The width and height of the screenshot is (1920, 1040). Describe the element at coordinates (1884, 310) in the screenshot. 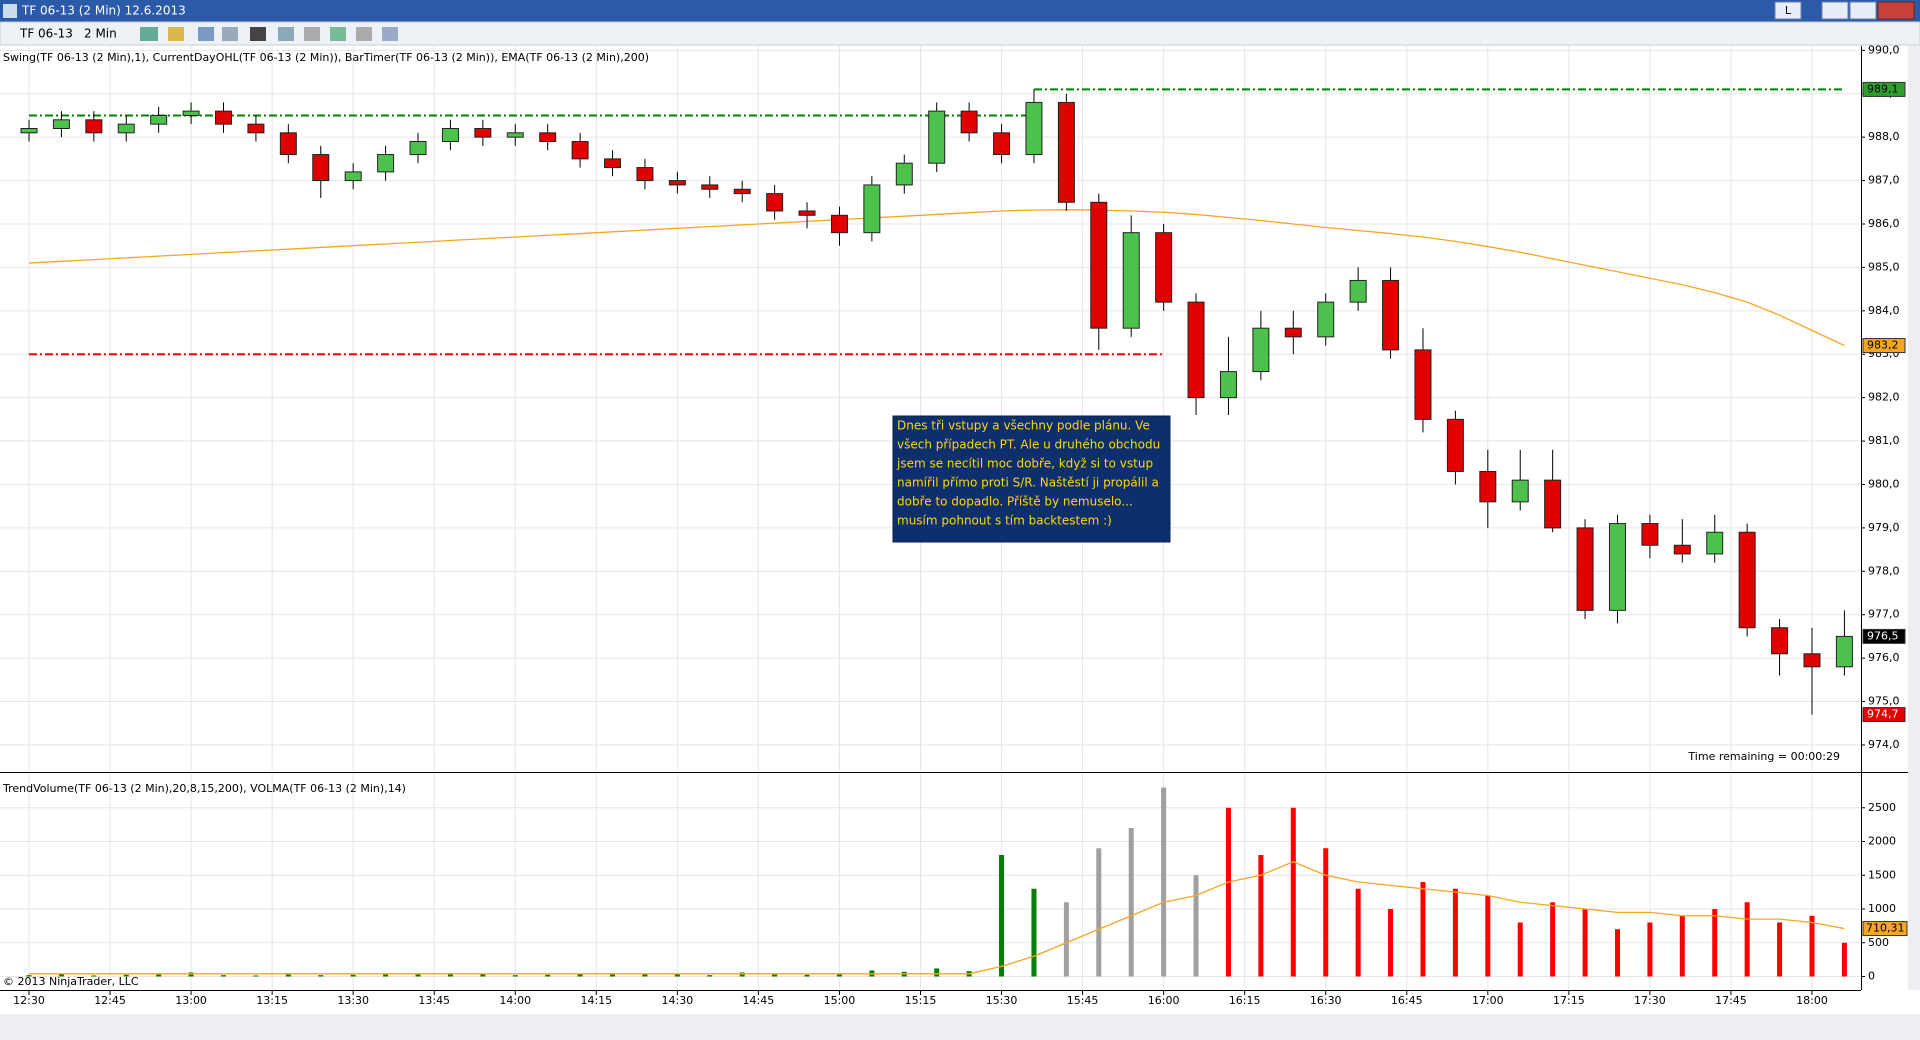

I see `y-tick-label: 984,0` at that location.